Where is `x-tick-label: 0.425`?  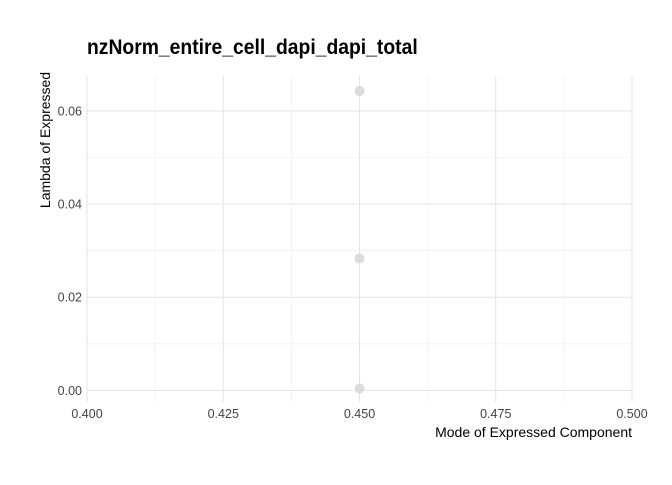 x-tick-label: 0.425 is located at coordinates (223, 414).